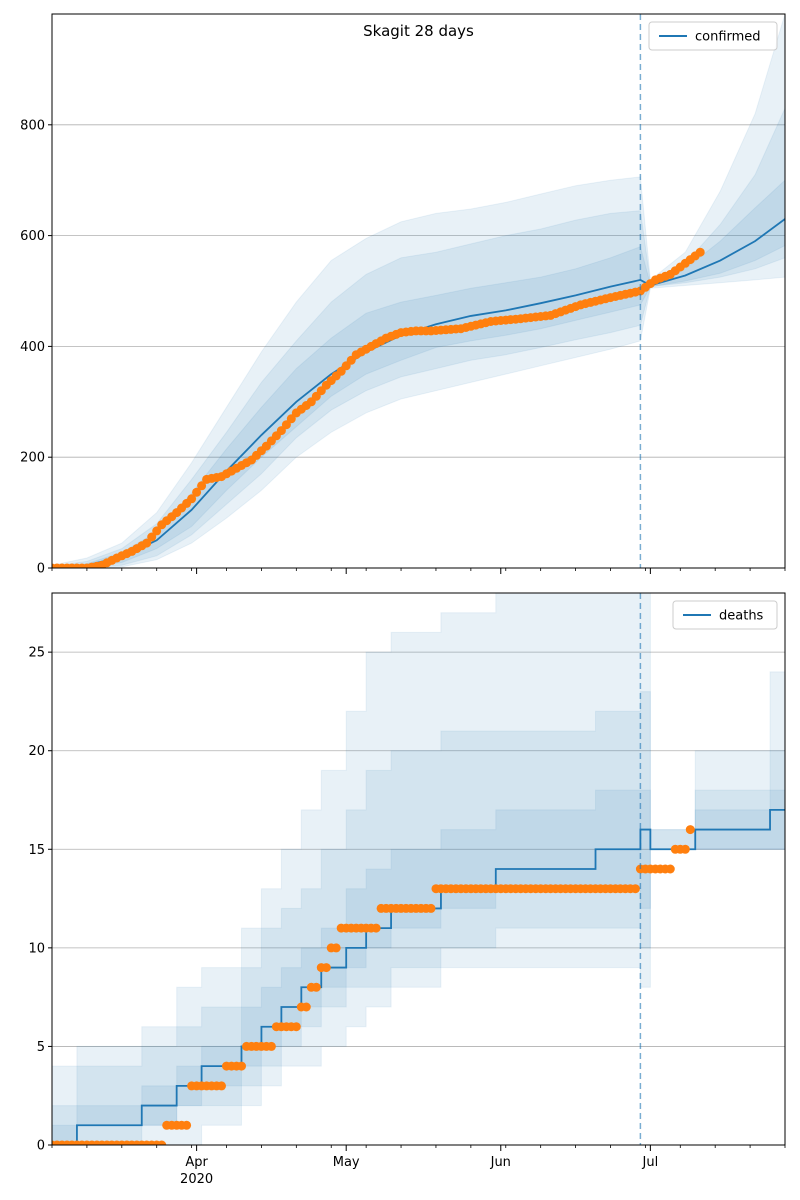 Image resolution: width=800 pixels, height=1200 pixels. I want to click on legend-label: deaths, so click(741, 616).